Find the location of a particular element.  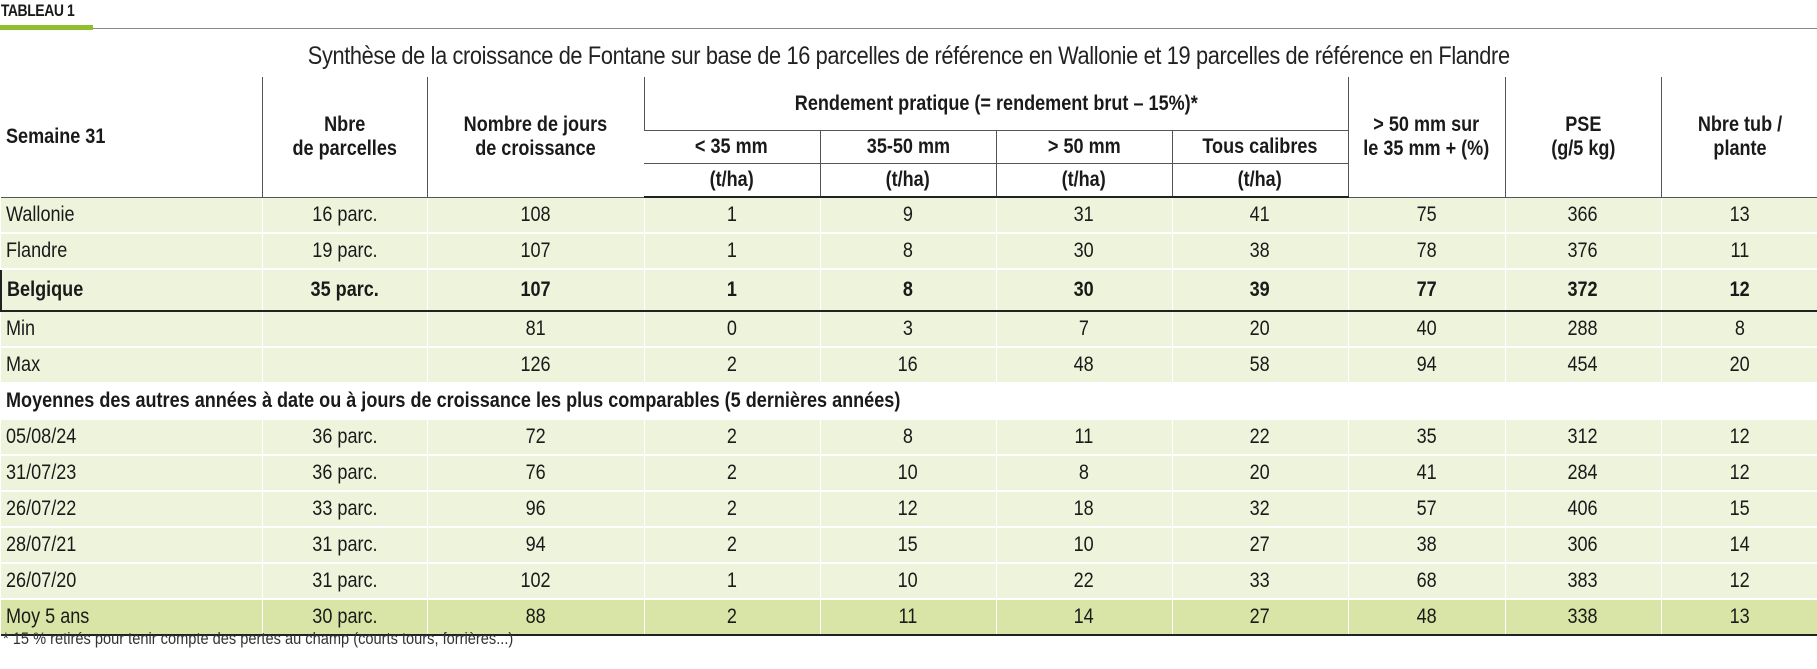

table-row: Wallonie 16 parc. 108 1 9 31 41 75 366 13 is located at coordinates (909, 215).